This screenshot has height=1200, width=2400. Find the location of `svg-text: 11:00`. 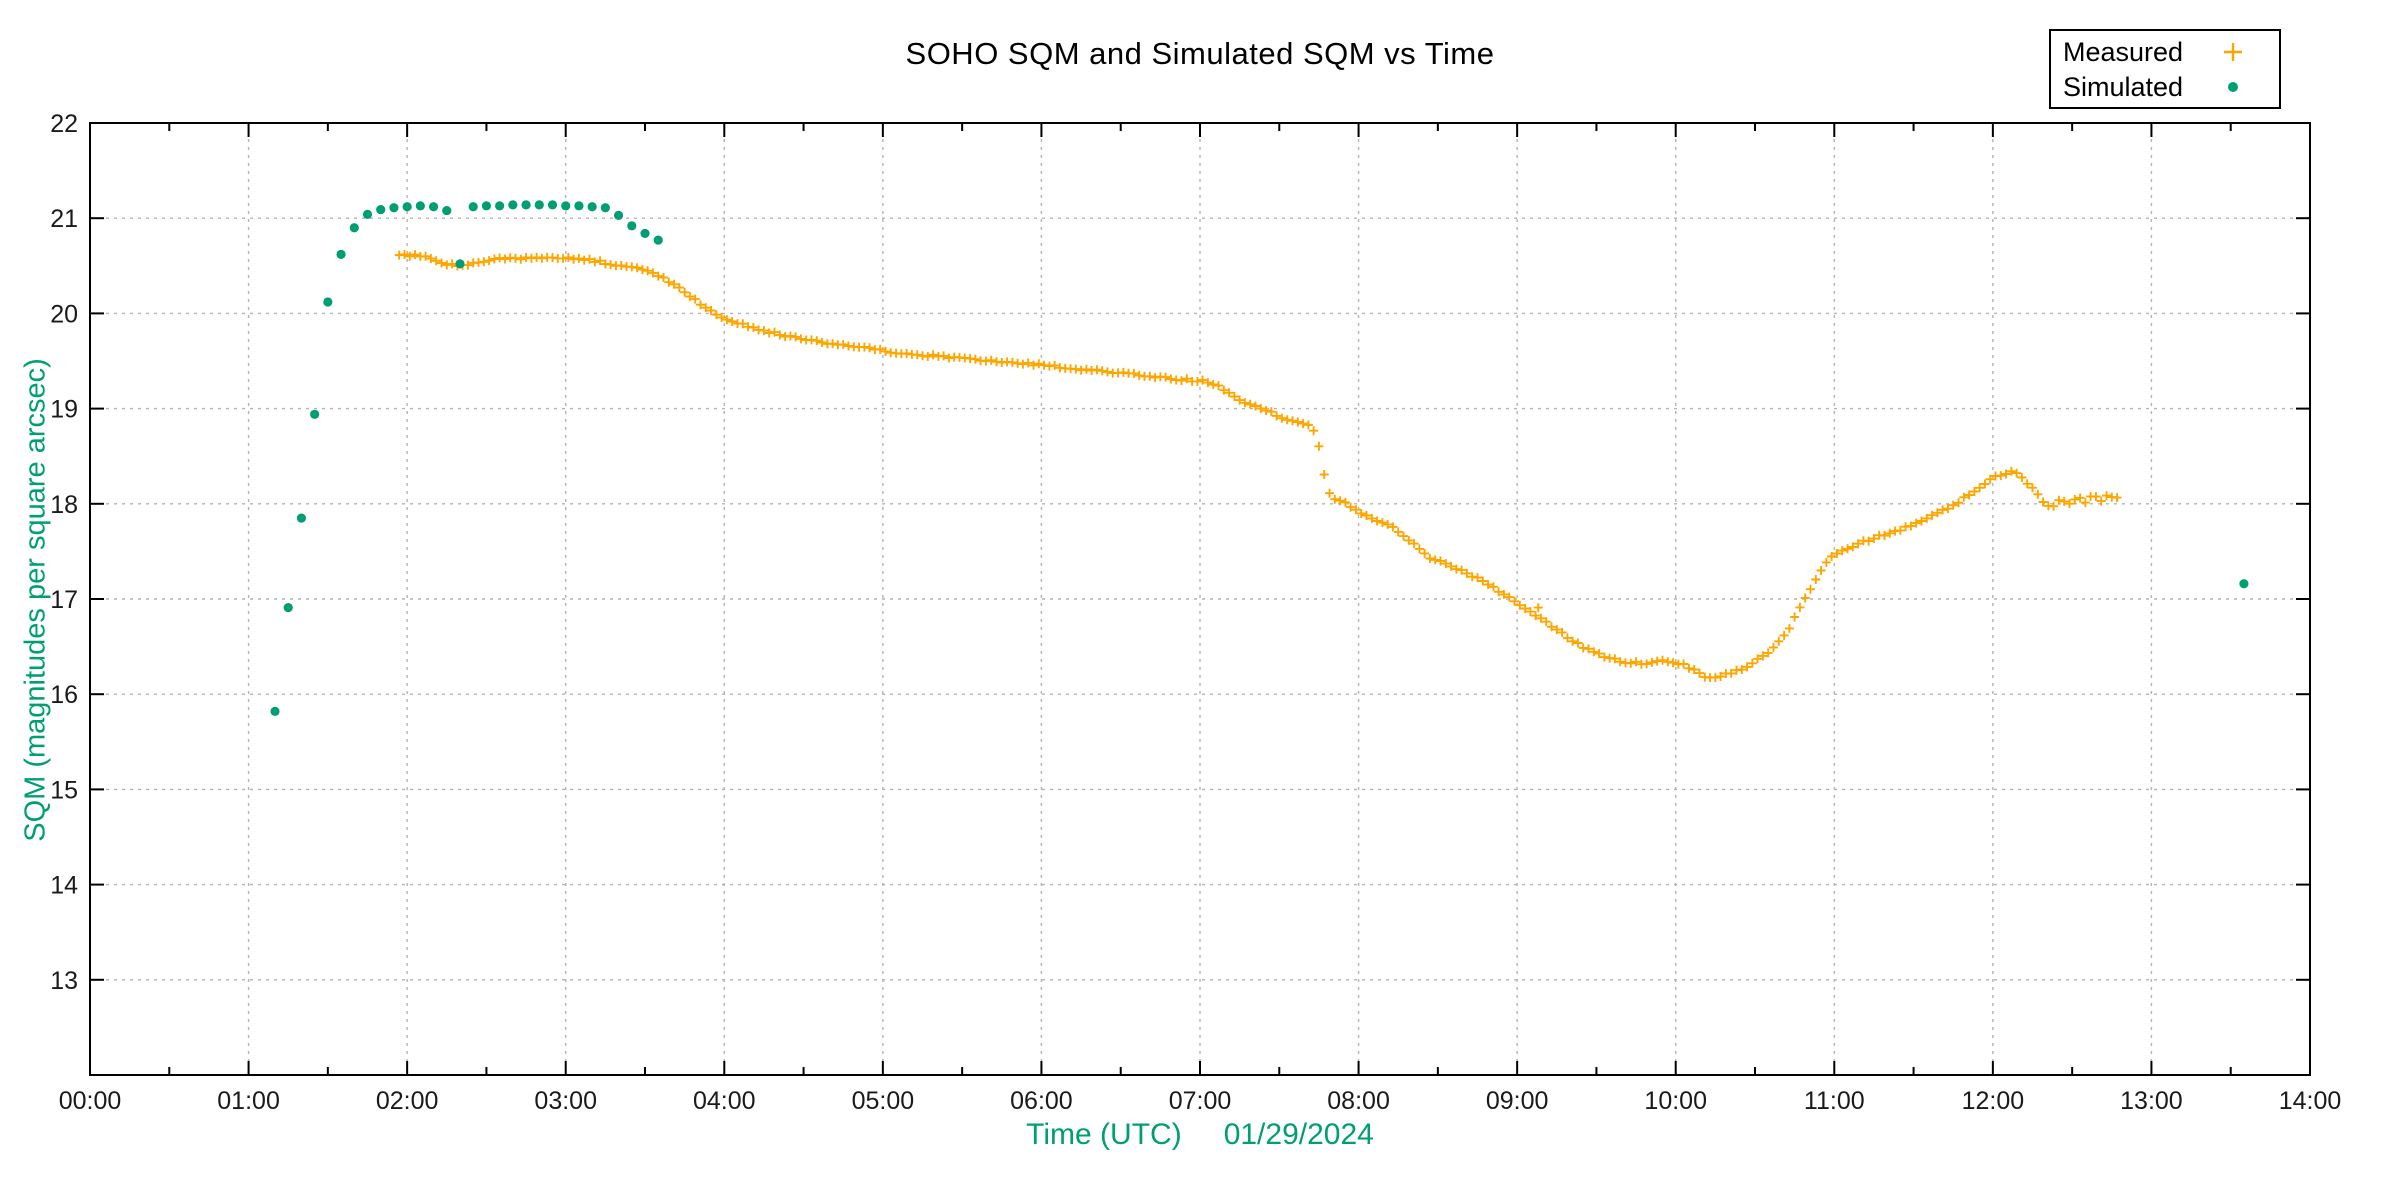

svg-text: 11:00 is located at coordinates (1834, 1101).